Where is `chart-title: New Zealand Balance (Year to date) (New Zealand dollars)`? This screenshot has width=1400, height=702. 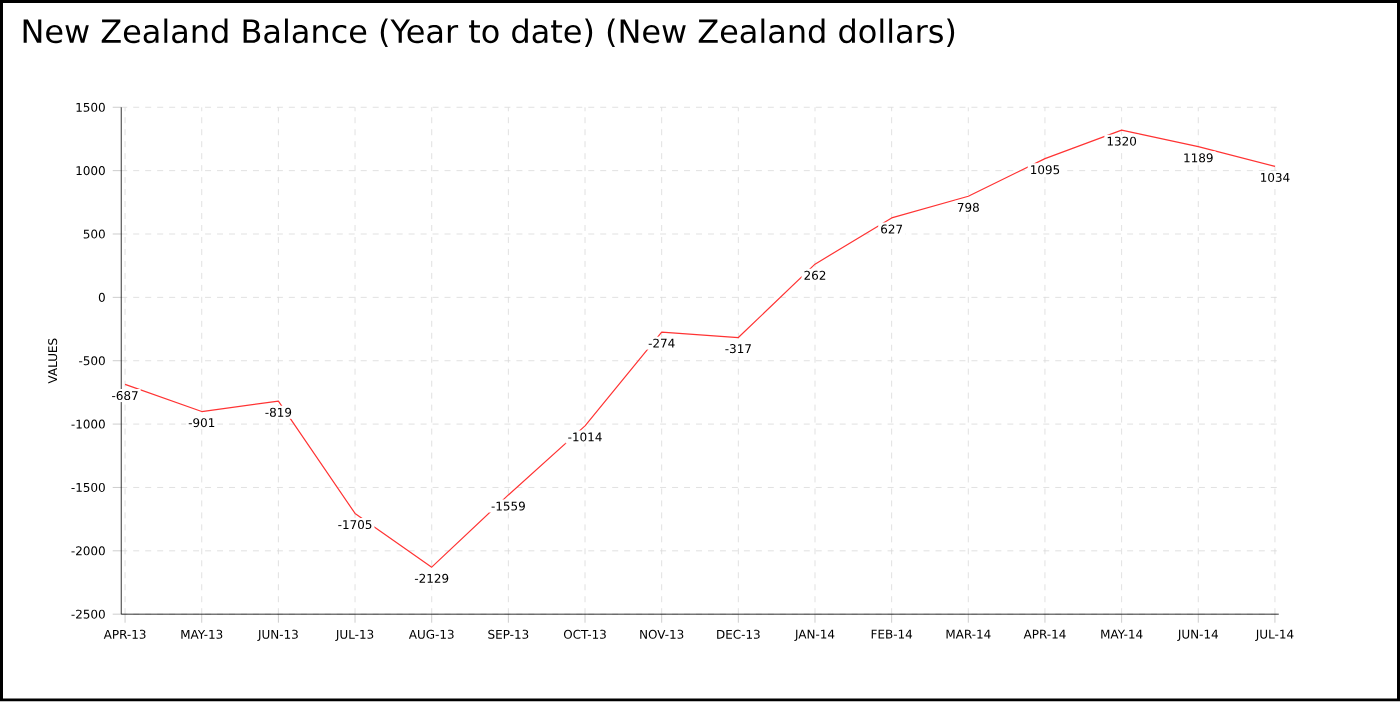 chart-title: New Zealand Balance (Year to date) (New Zealand dollars) is located at coordinates (489, 33).